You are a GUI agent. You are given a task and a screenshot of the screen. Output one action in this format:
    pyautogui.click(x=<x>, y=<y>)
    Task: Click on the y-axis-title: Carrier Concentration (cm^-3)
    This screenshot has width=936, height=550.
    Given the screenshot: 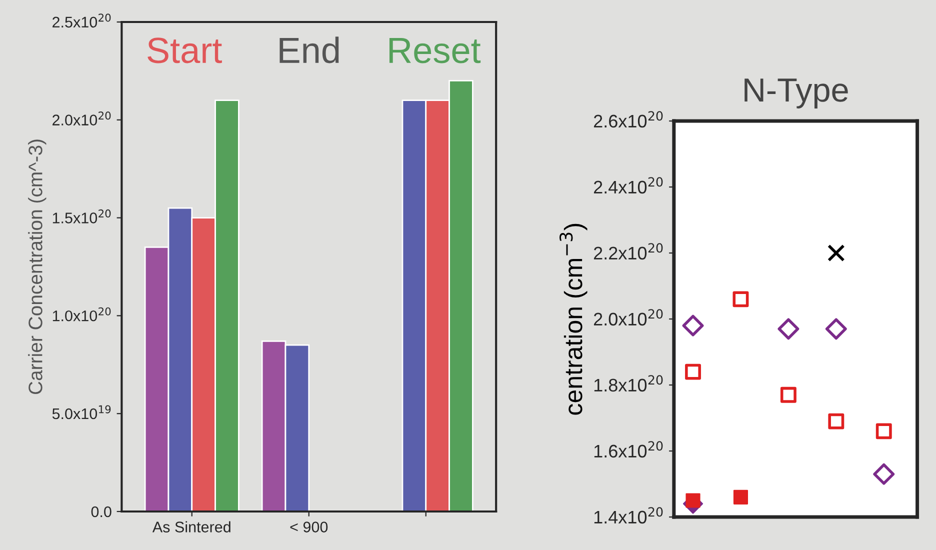 What is the action you would take?
    pyautogui.click(x=37, y=267)
    